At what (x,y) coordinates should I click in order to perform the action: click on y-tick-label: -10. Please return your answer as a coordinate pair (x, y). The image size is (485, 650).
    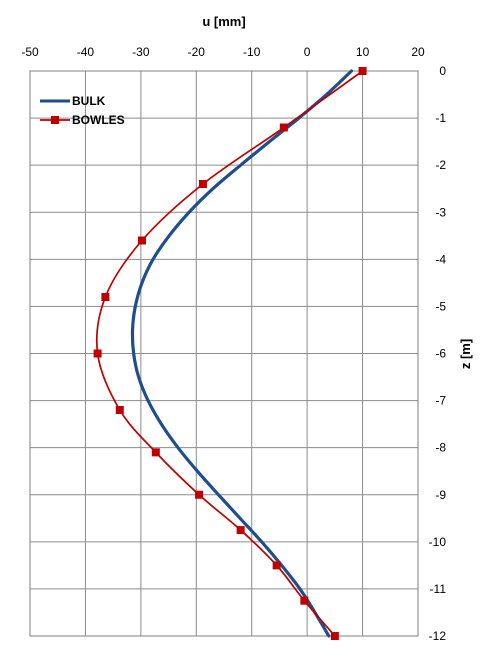
    Looking at the image, I should click on (438, 542).